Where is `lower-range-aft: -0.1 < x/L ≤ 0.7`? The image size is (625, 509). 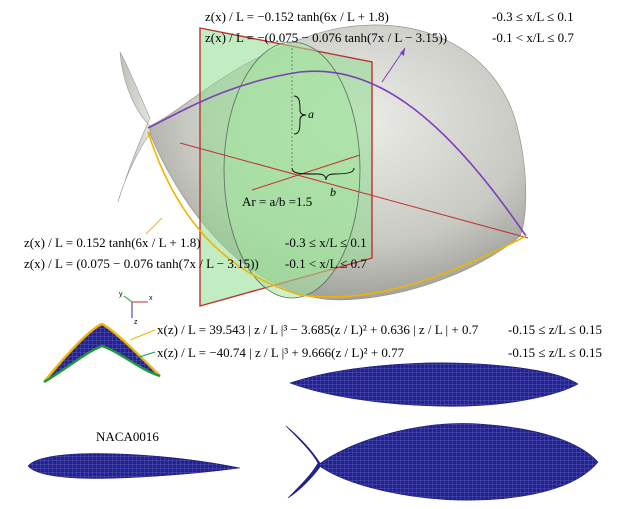
lower-range-aft: -0.1 < x/L ≤ 0.7 is located at coordinates (326, 263).